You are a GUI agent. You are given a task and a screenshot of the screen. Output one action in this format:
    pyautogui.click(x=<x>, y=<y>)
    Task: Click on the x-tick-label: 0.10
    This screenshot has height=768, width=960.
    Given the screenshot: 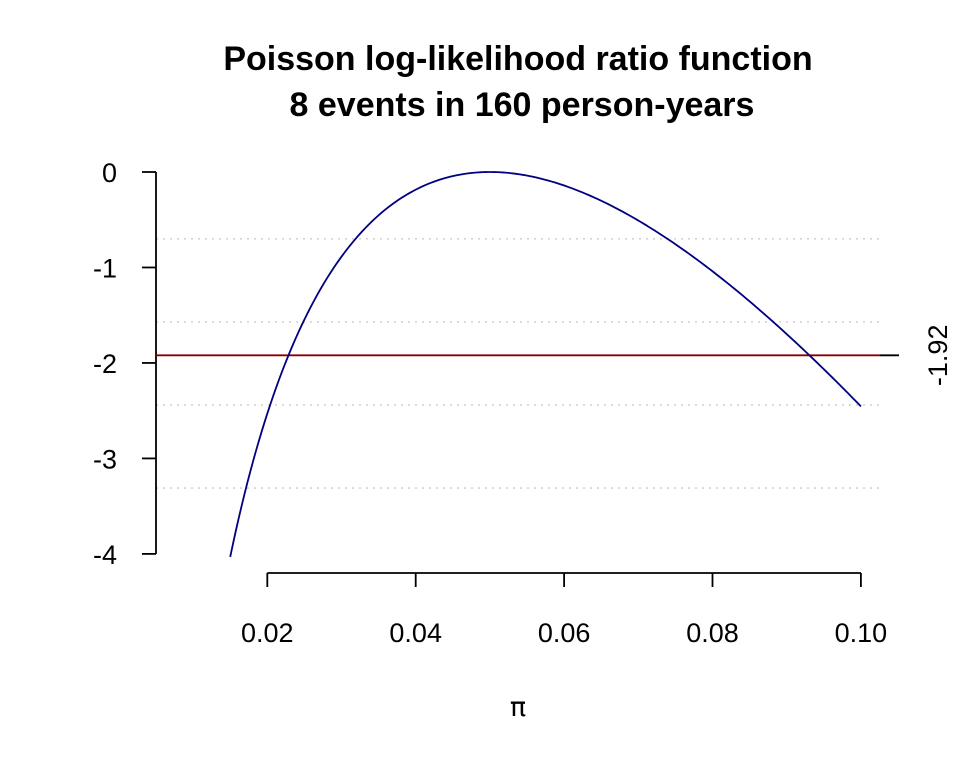 What is the action you would take?
    pyautogui.click(x=861, y=633)
    